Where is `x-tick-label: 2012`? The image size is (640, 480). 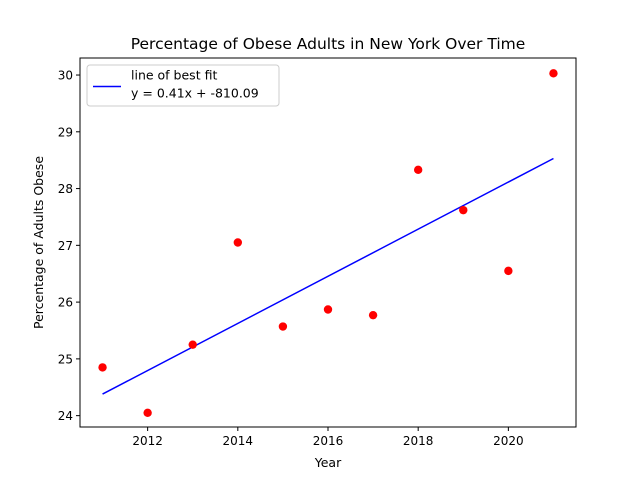 x-tick-label: 2012 is located at coordinates (147, 441).